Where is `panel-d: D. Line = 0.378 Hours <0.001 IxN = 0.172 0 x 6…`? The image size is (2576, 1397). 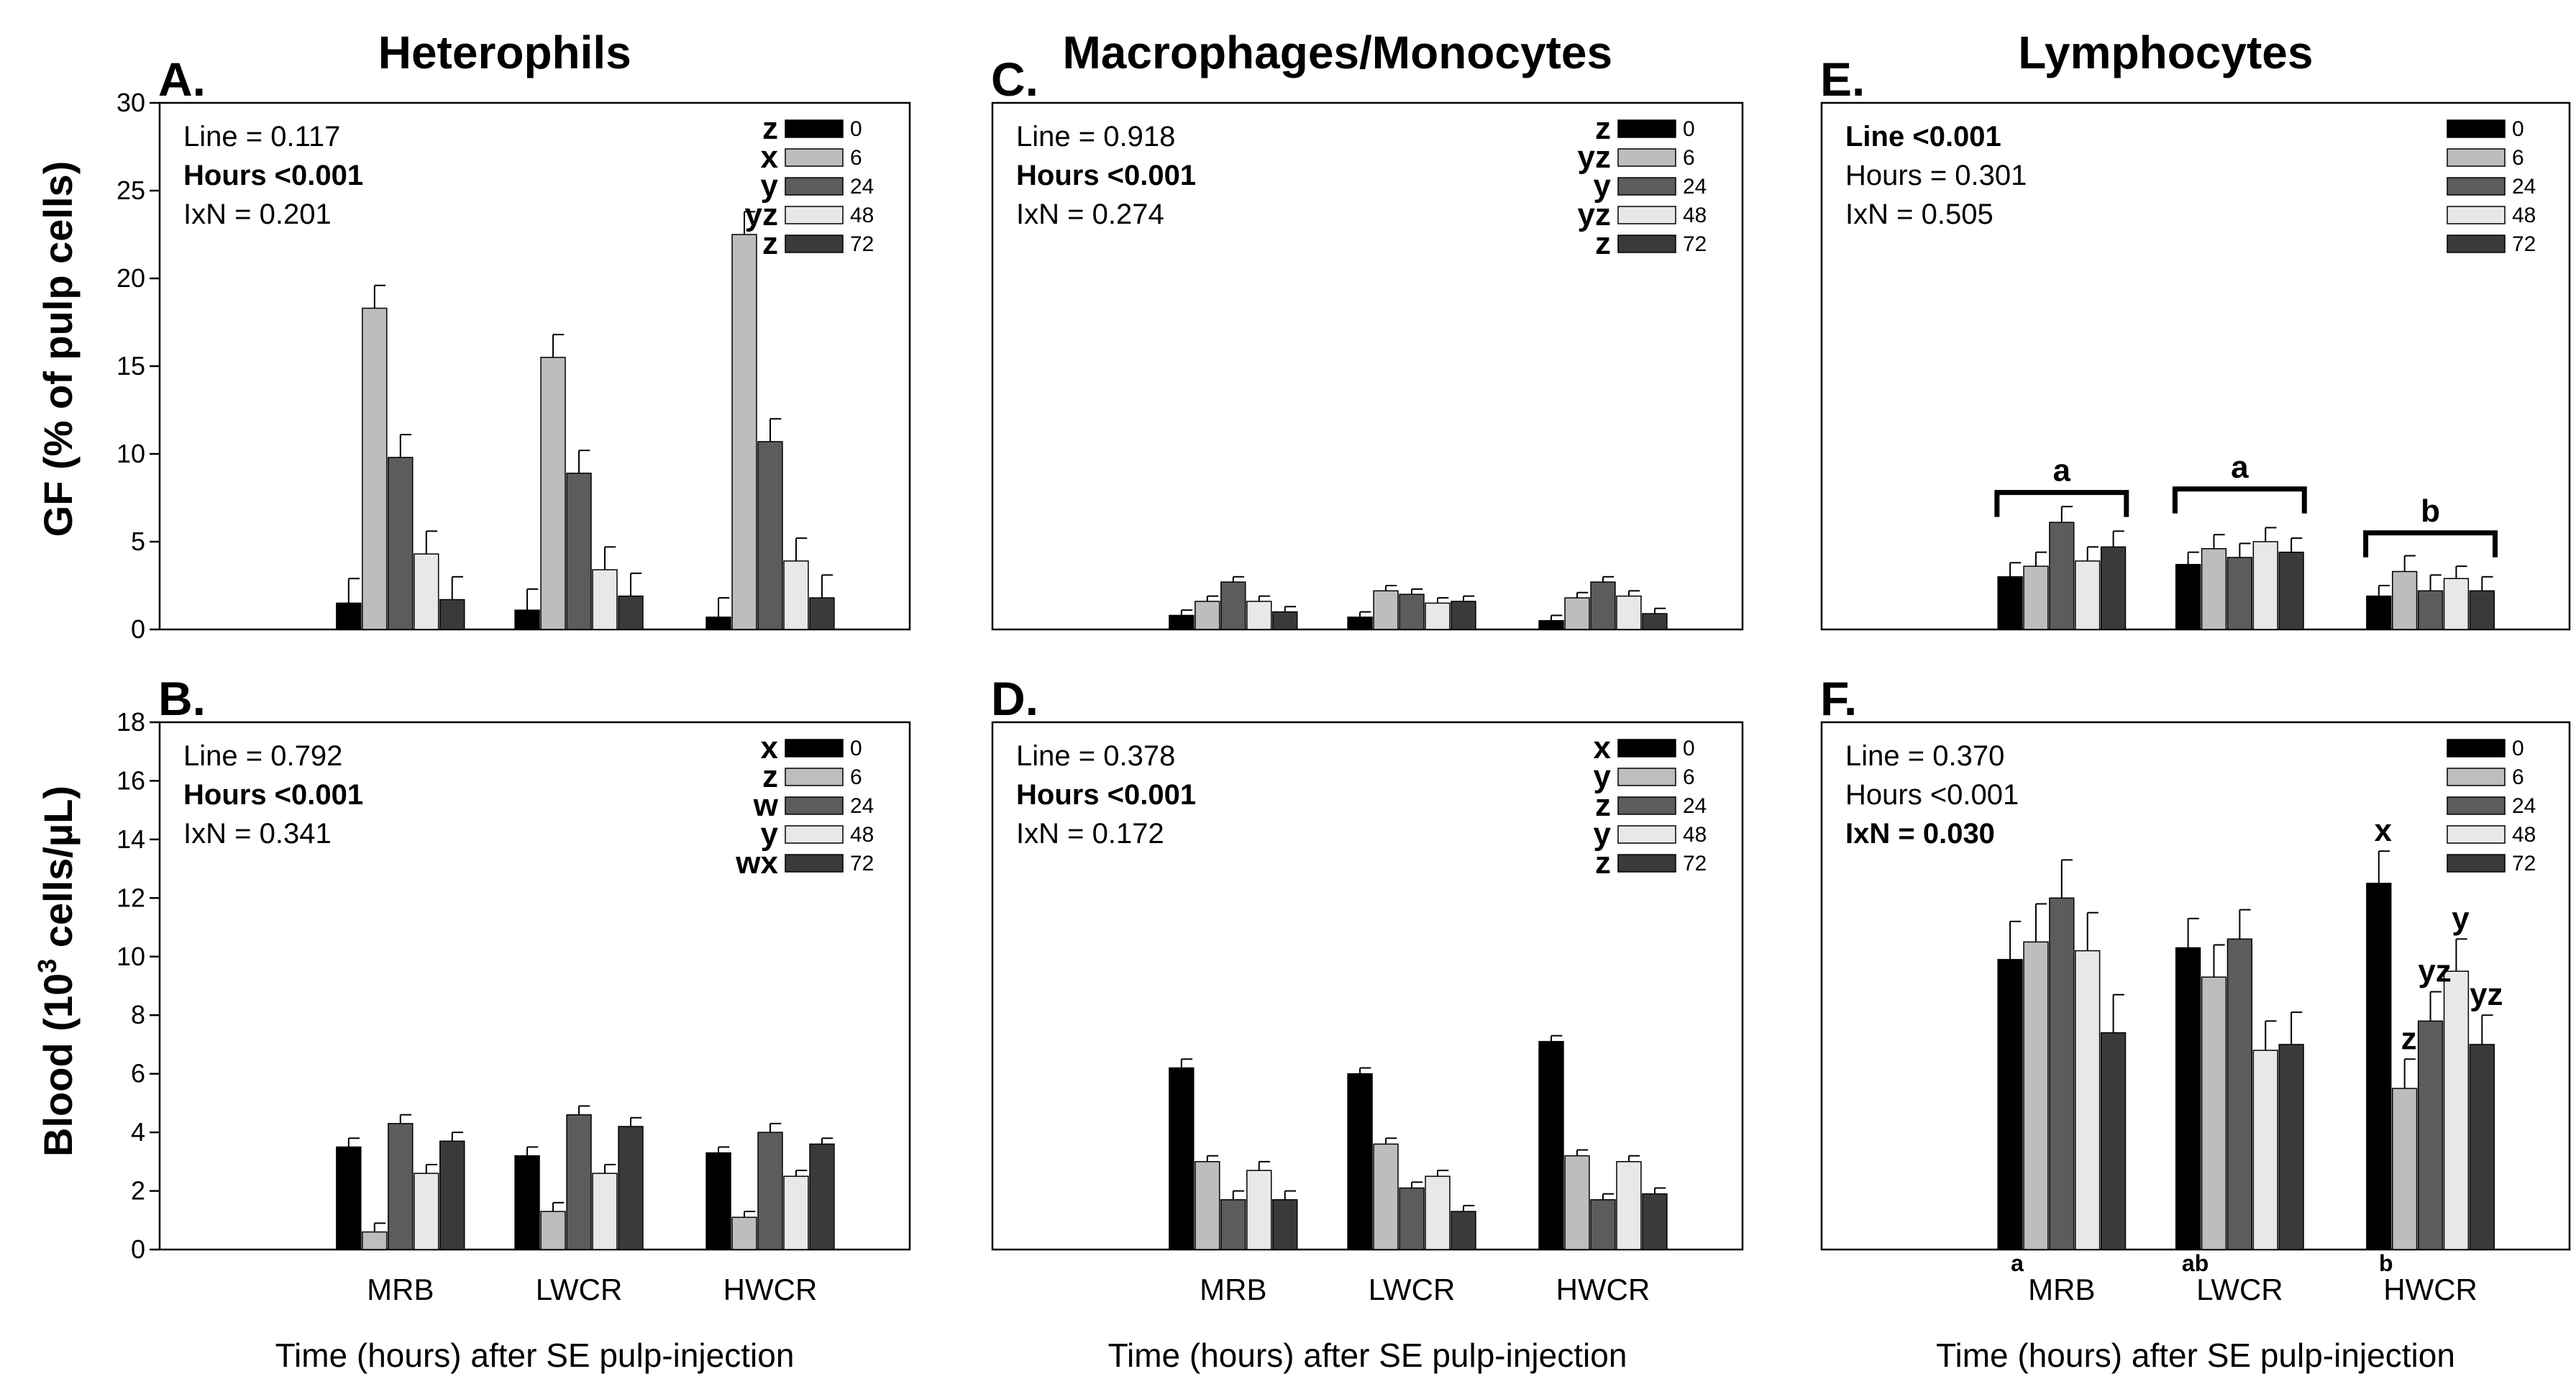 panel-d: D. Line = 0.378 Hours <0.001 IxN = 0.172 0 x 6… is located at coordinates (1367, 1023).